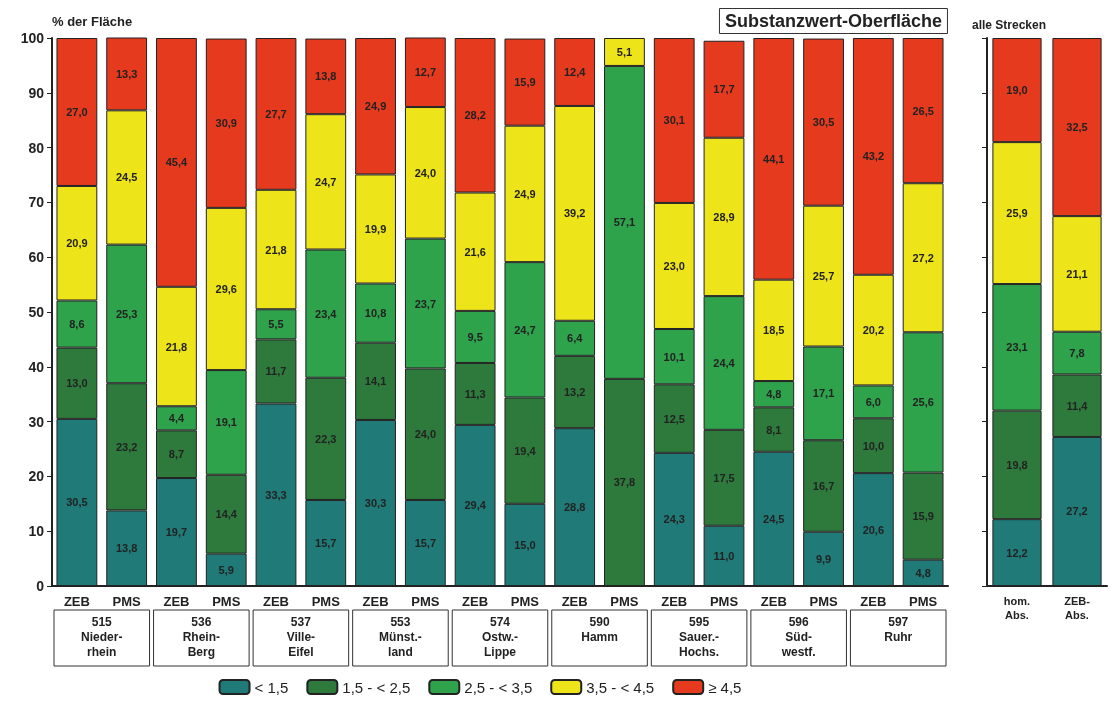 The image size is (1115, 704). I want to click on data-label: 23,0, so click(674, 265).